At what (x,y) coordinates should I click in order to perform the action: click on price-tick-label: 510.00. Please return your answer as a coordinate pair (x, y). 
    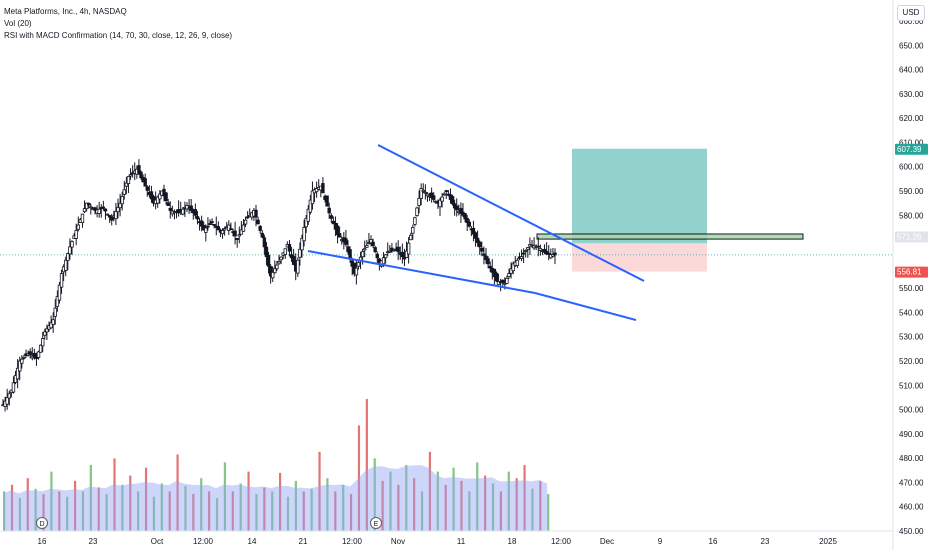
    Looking at the image, I should click on (911, 385).